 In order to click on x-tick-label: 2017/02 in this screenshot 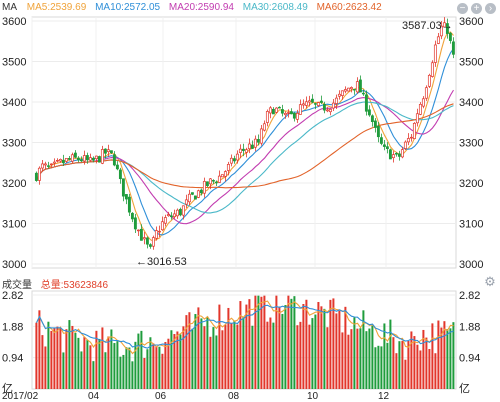, I will do `click(20, 396)`.